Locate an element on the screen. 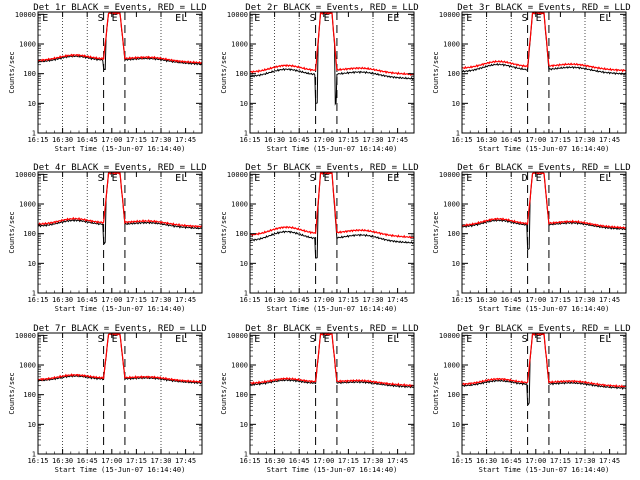 The width and height of the screenshot is (640, 480). panel-title: Det 5r BLACK = Events, RED = LLD is located at coordinates (331, 168).